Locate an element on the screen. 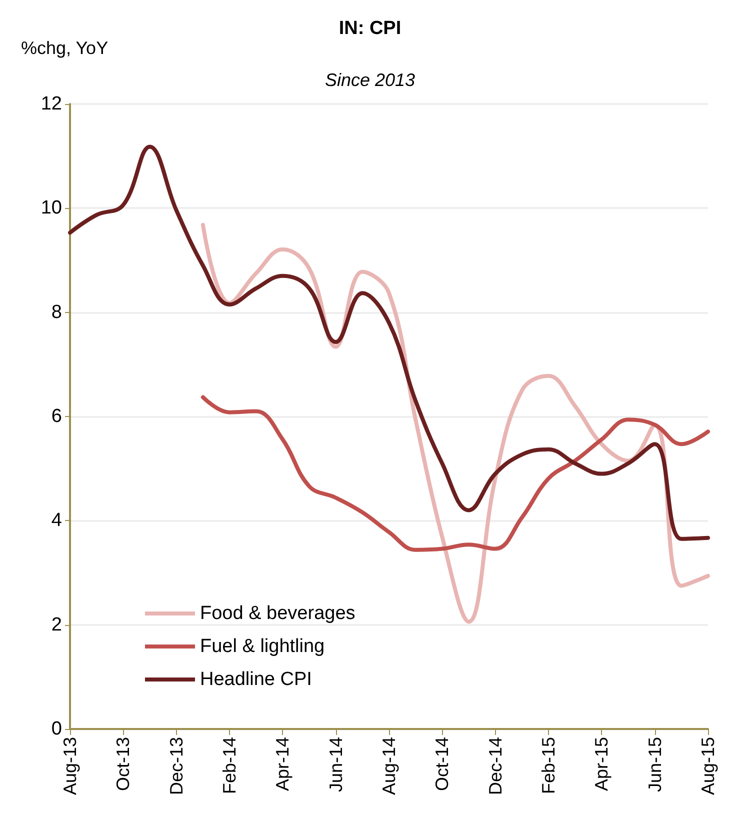 The width and height of the screenshot is (740, 835). x-tick-label: Dec-13 is located at coordinates (176, 766).